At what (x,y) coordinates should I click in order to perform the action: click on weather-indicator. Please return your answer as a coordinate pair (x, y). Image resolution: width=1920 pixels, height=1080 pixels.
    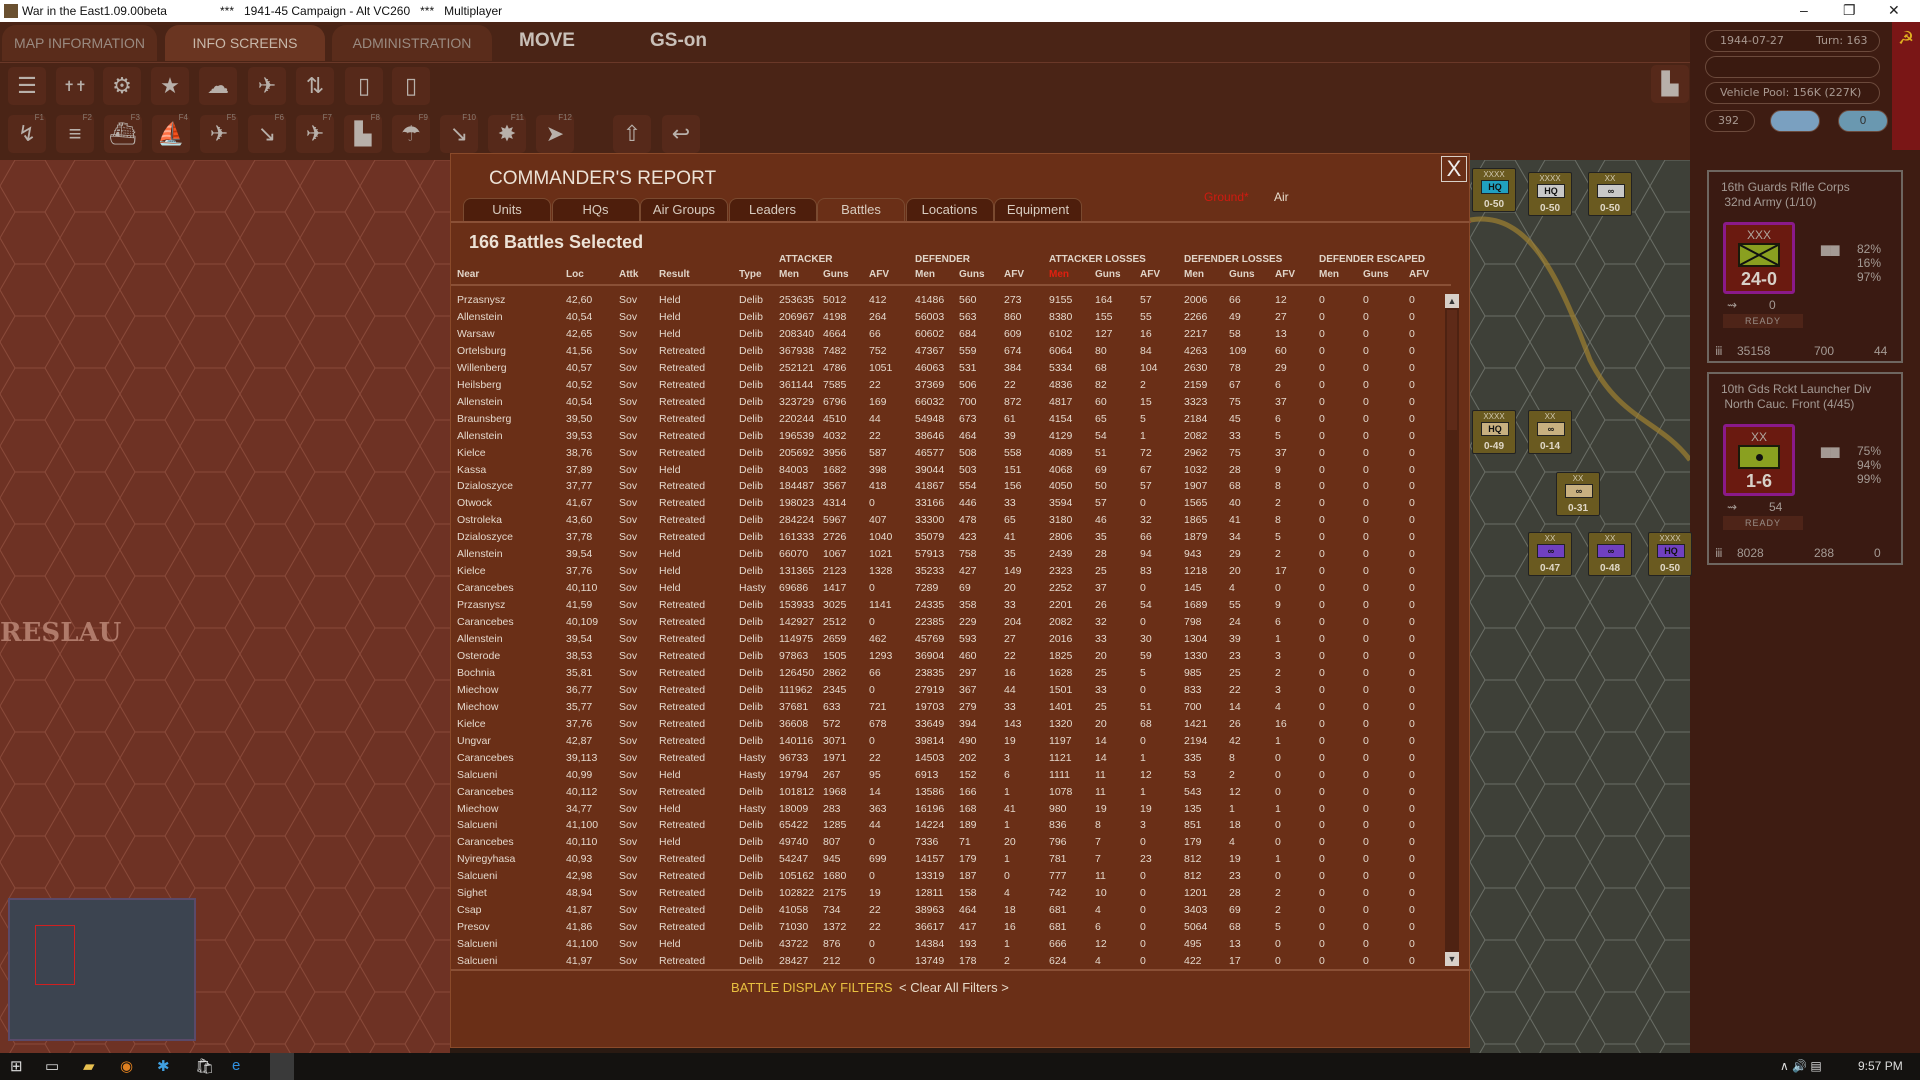
    Looking at the image, I should click on (1795, 121).